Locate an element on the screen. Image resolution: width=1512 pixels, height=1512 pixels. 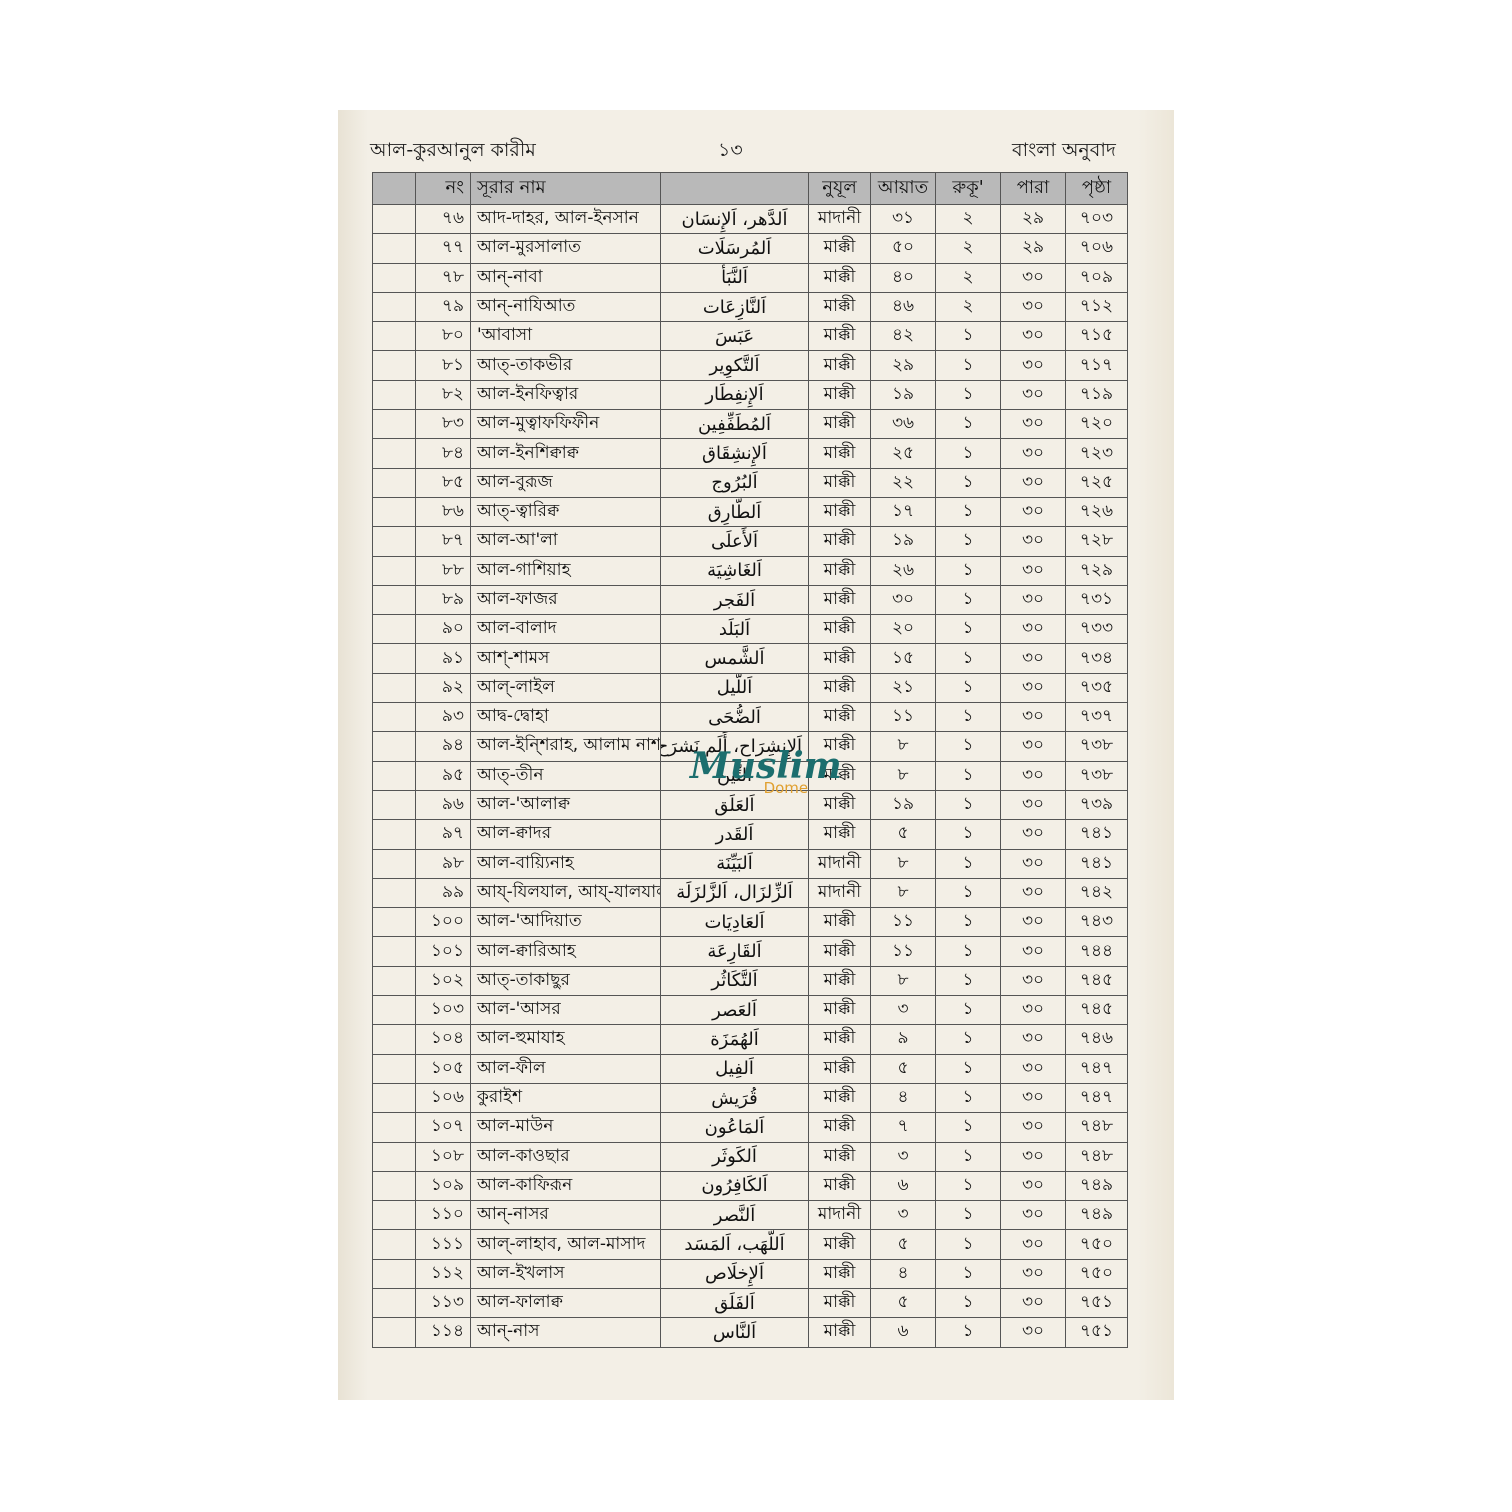
verses: ৫ is located at coordinates (903, 1303).